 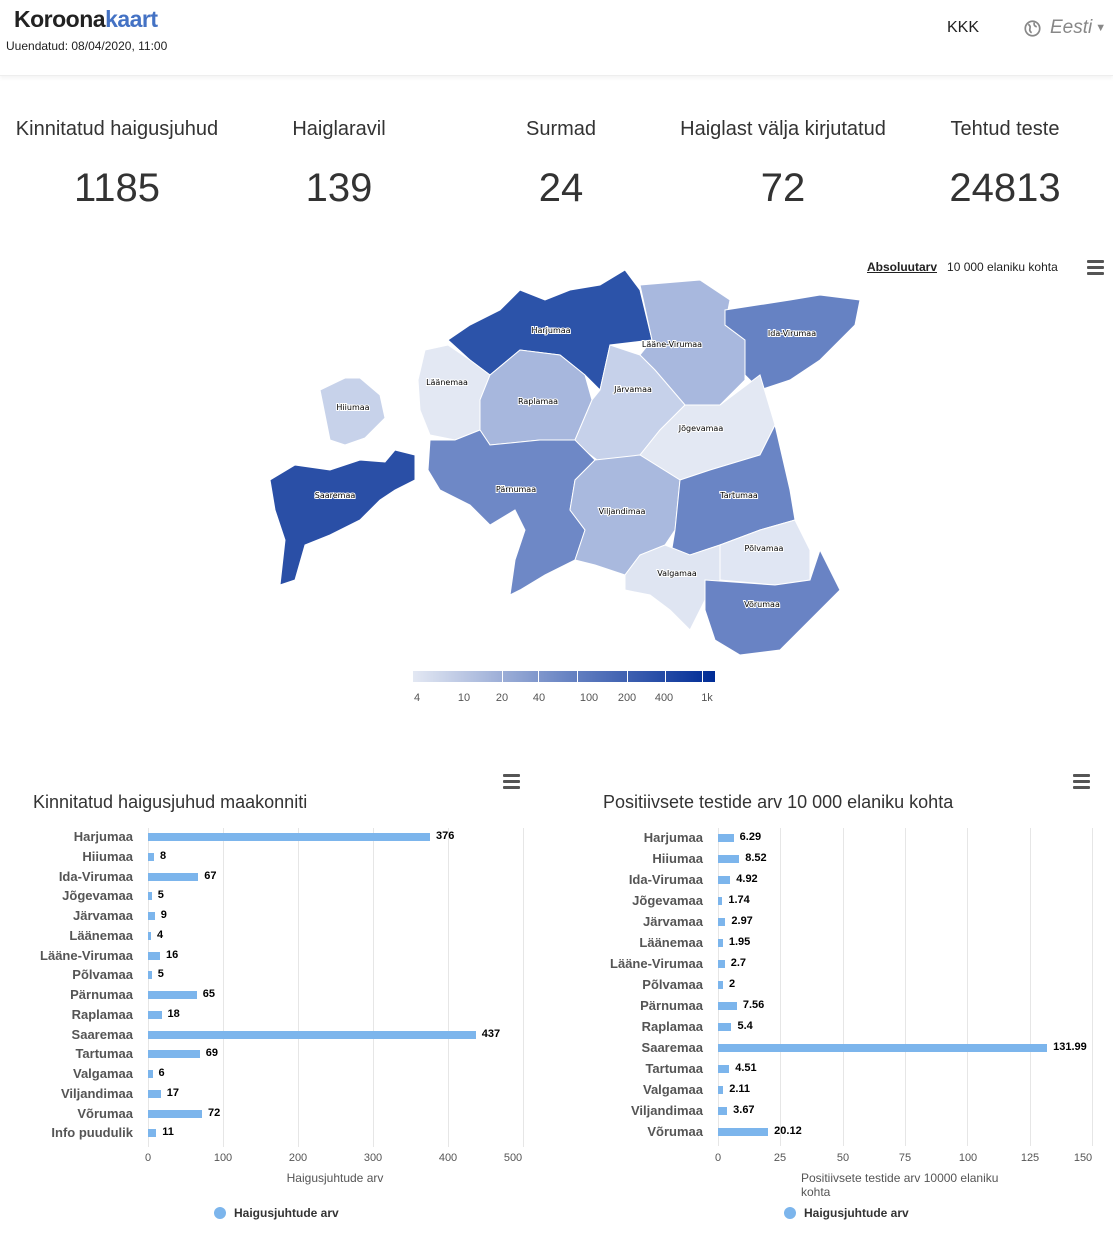 I want to click on data-label: 20.12, so click(x=788, y=1131).